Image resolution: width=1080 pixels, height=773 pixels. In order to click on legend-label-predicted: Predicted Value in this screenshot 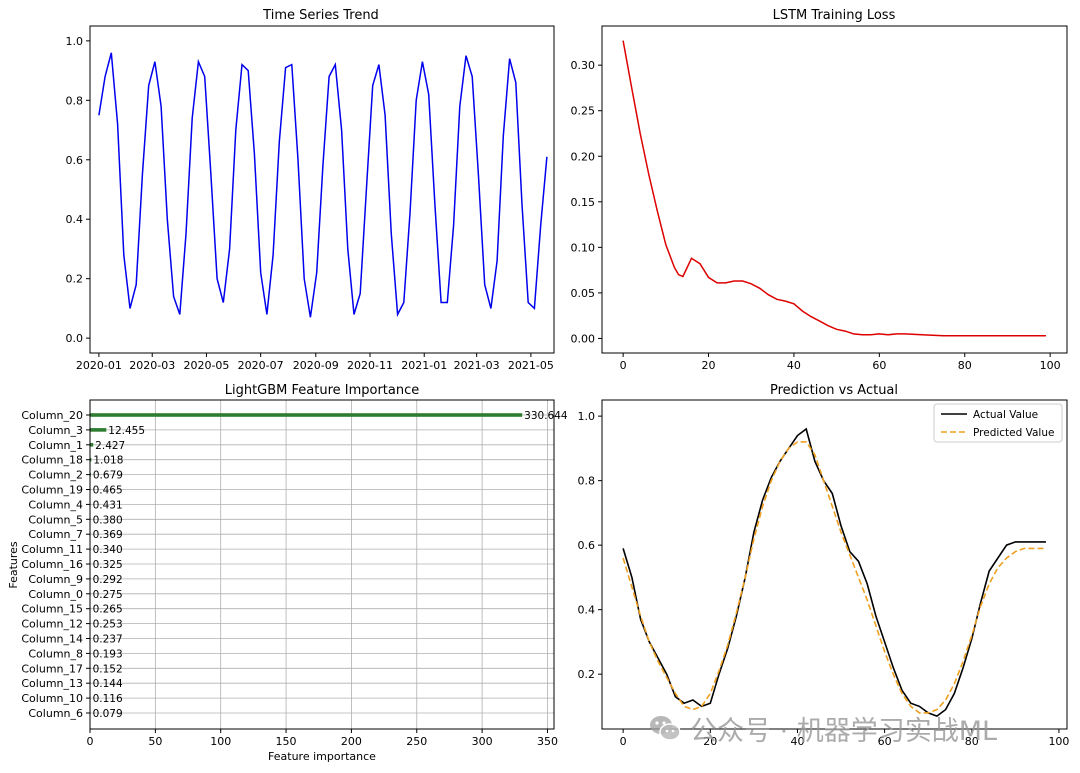, I will do `click(1013, 433)`.